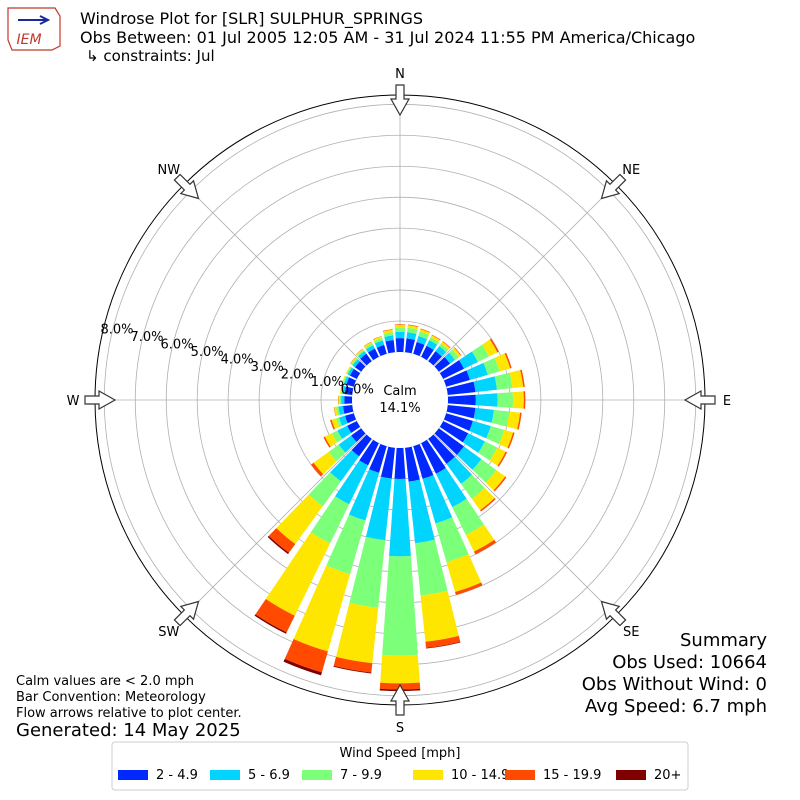 The image size is (800, 800). I want to click on r-tick-label: 1.0%, so click(327, 382).